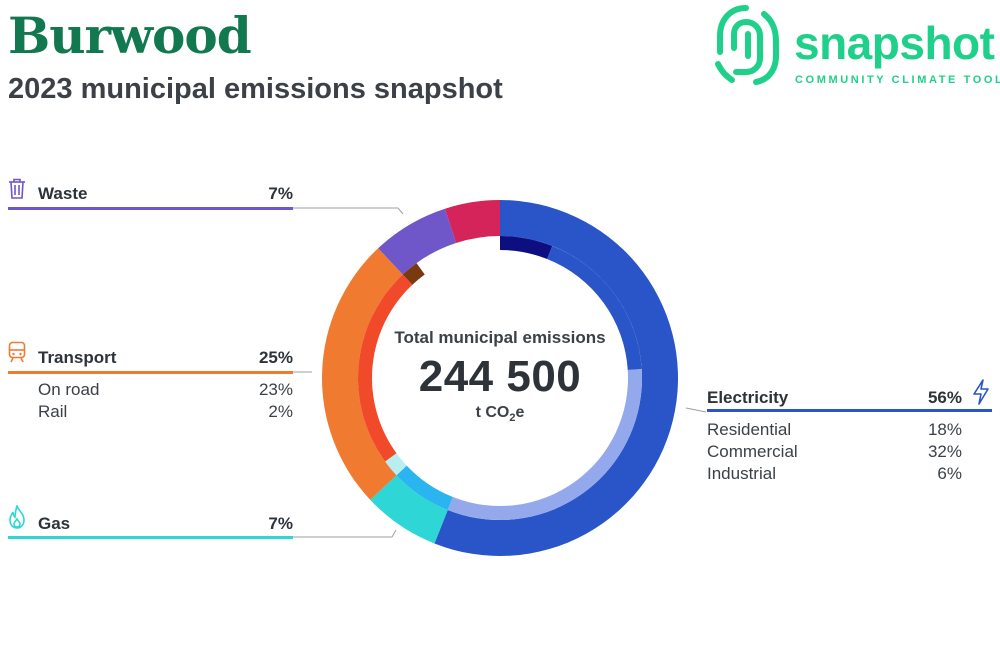 The height and width of the screenshot is (670, 1000). Describe the element at coordinates (417, 241) in the screenshot. I see `outer-segment-waste` at that location.